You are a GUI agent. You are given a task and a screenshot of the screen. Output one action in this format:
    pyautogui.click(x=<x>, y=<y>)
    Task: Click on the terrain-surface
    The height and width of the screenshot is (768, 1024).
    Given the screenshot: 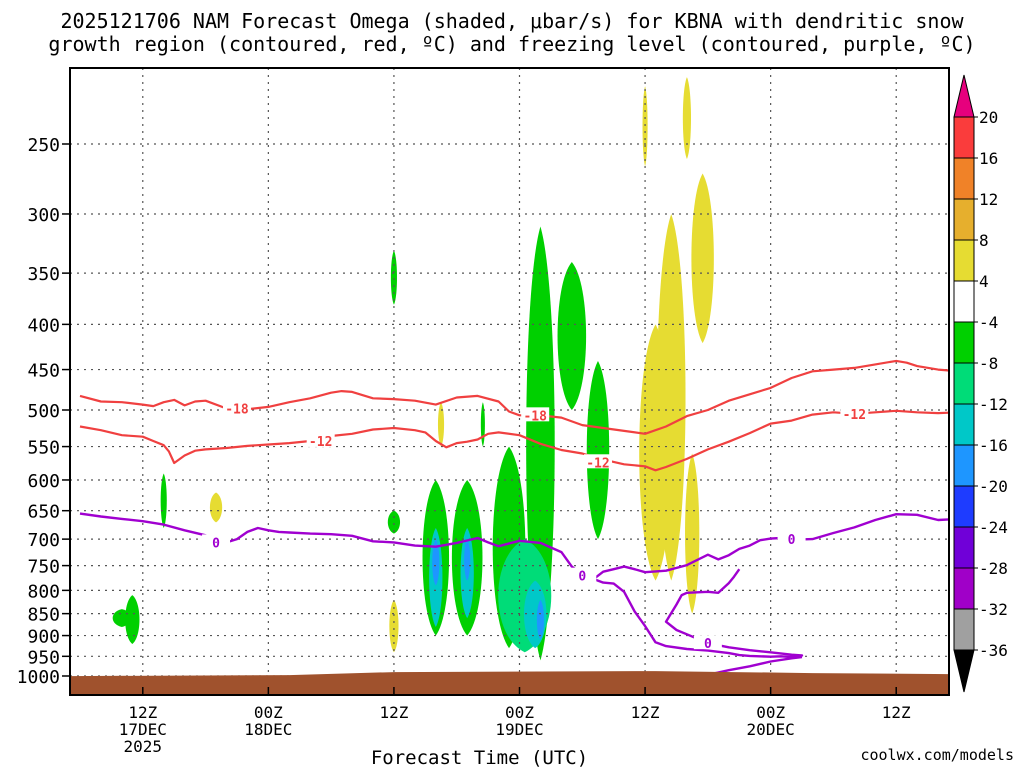 What is the action you would take?
    pyautogui.click(x=509, y=683)
    